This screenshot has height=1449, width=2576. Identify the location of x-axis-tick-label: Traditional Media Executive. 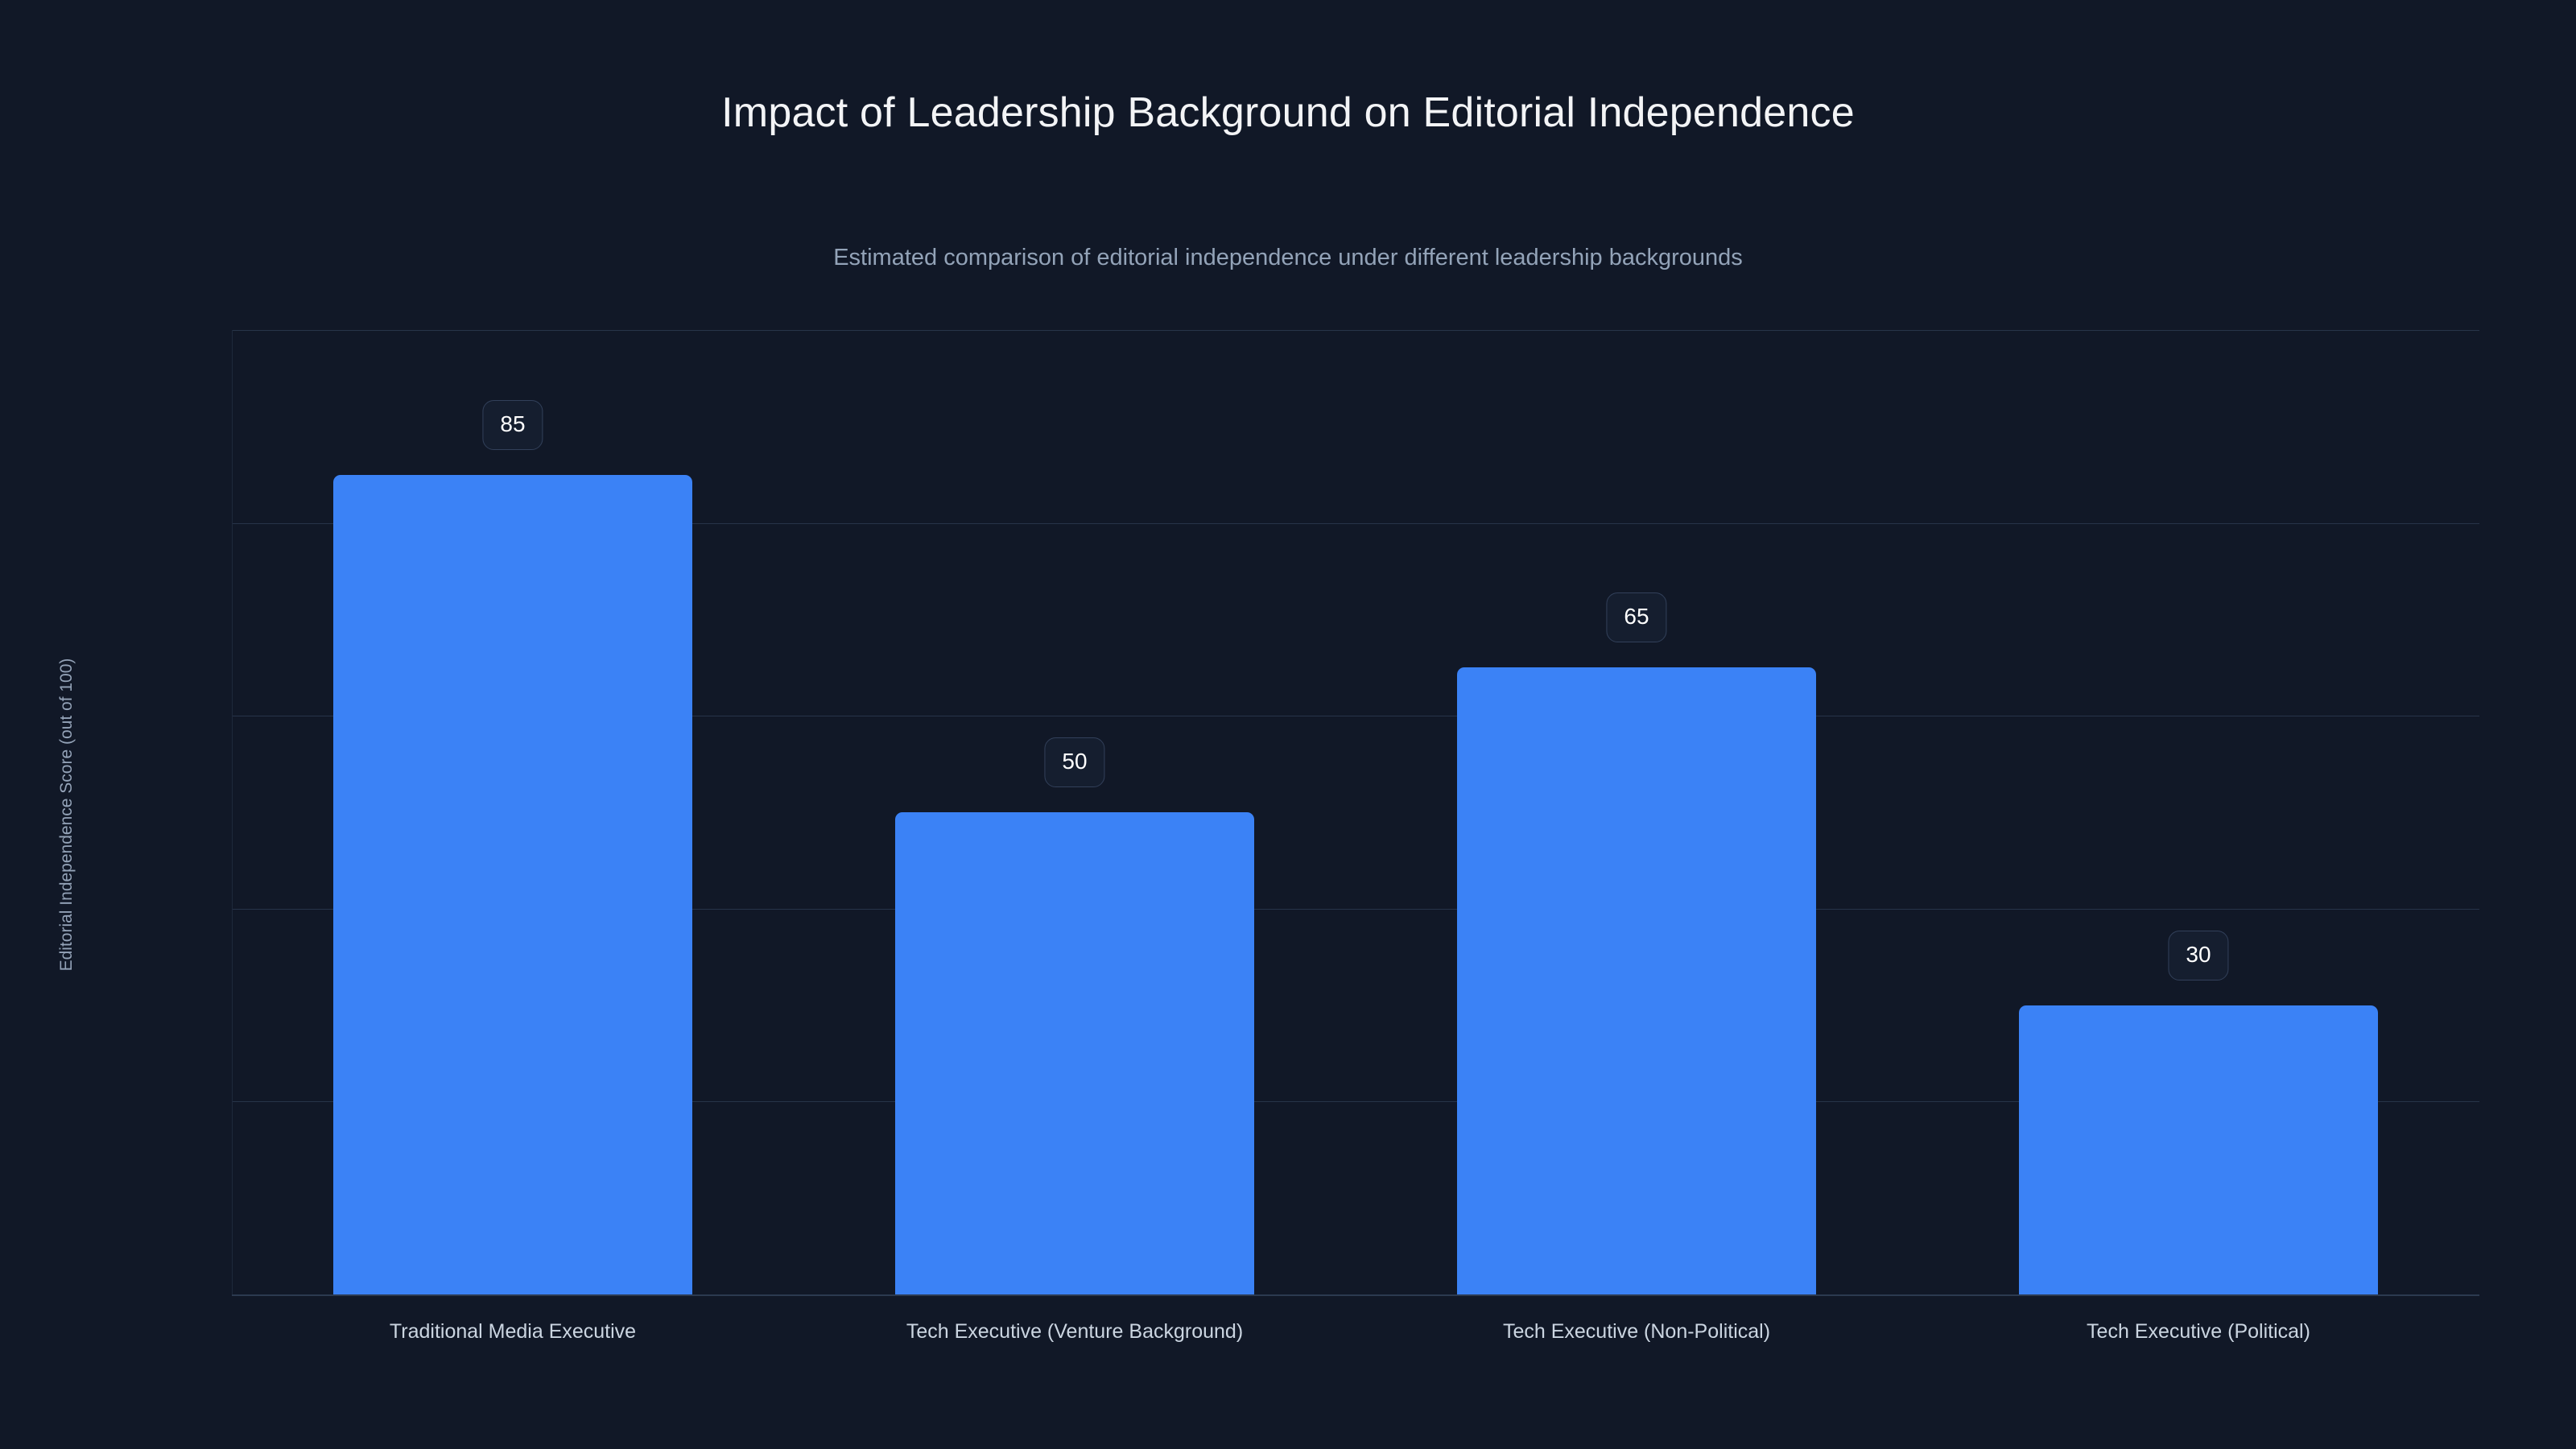
(513, 1331).